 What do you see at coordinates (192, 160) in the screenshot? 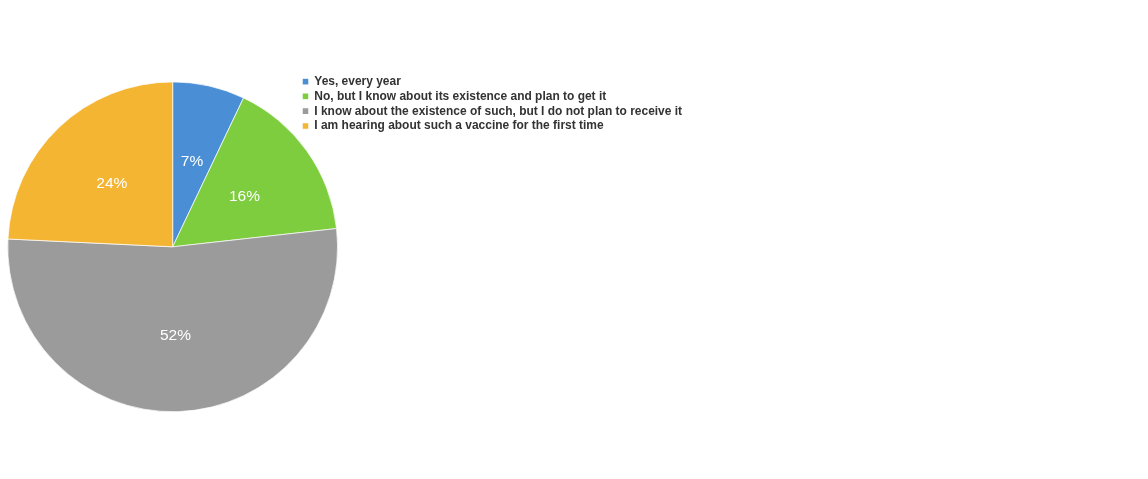
I see `data-label: 7%` at bounding box center [192, 160].